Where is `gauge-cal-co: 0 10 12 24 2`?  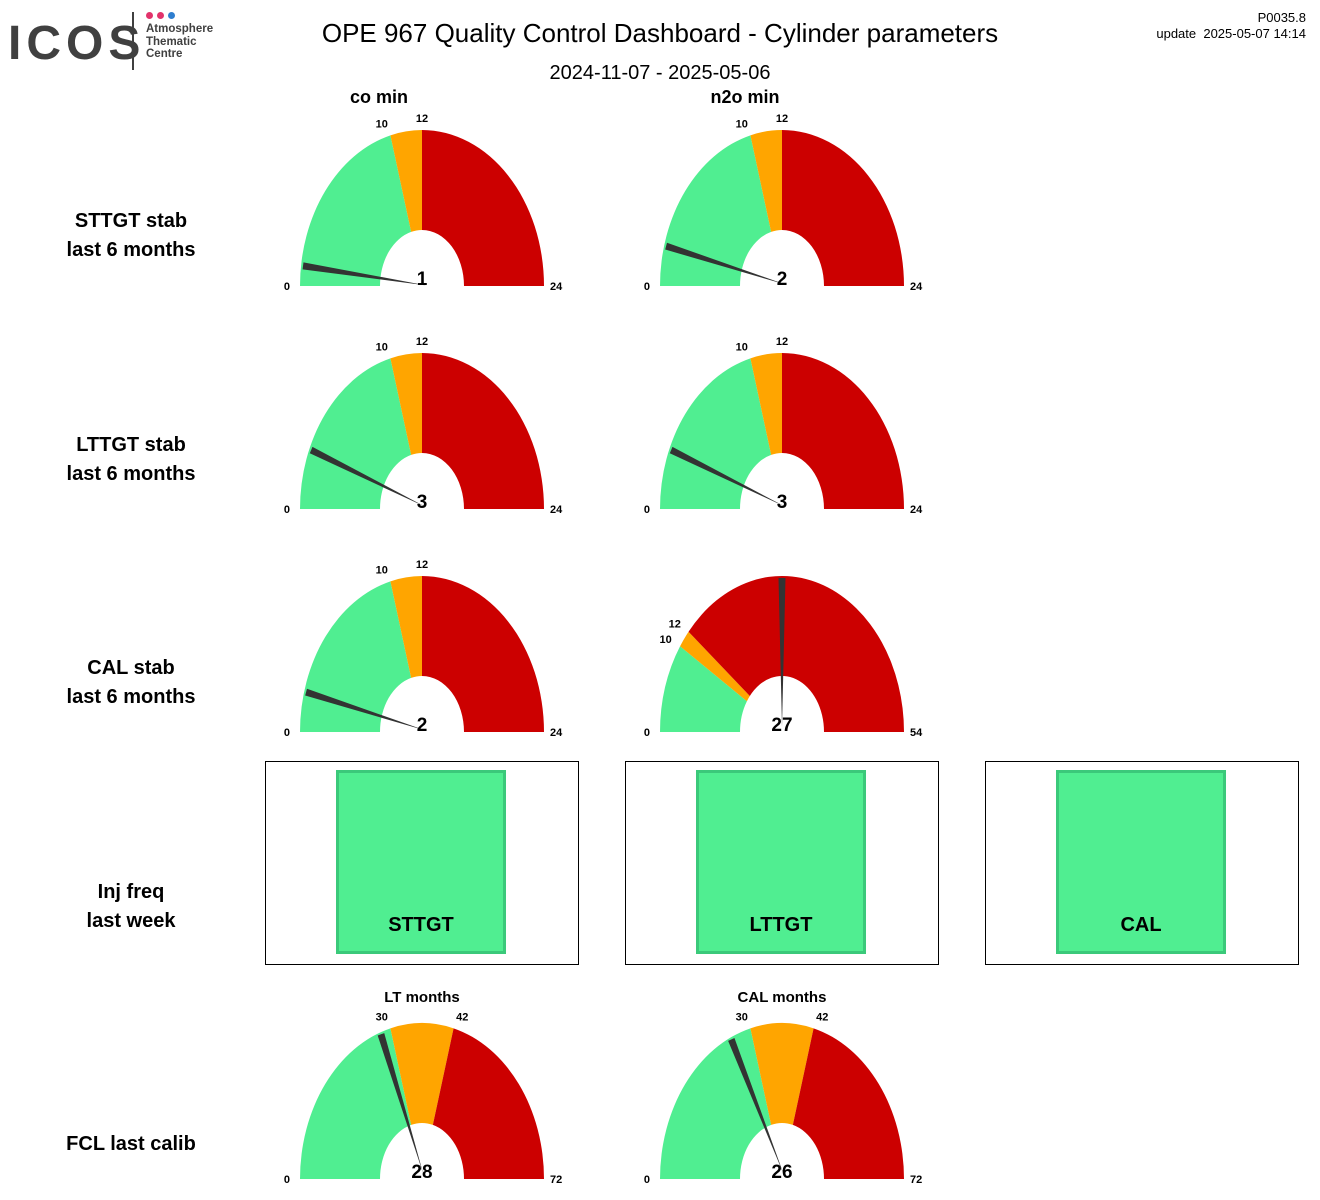
gauge-cal-co: 0 10 12 24 2 is located at coordinates (423, 649).